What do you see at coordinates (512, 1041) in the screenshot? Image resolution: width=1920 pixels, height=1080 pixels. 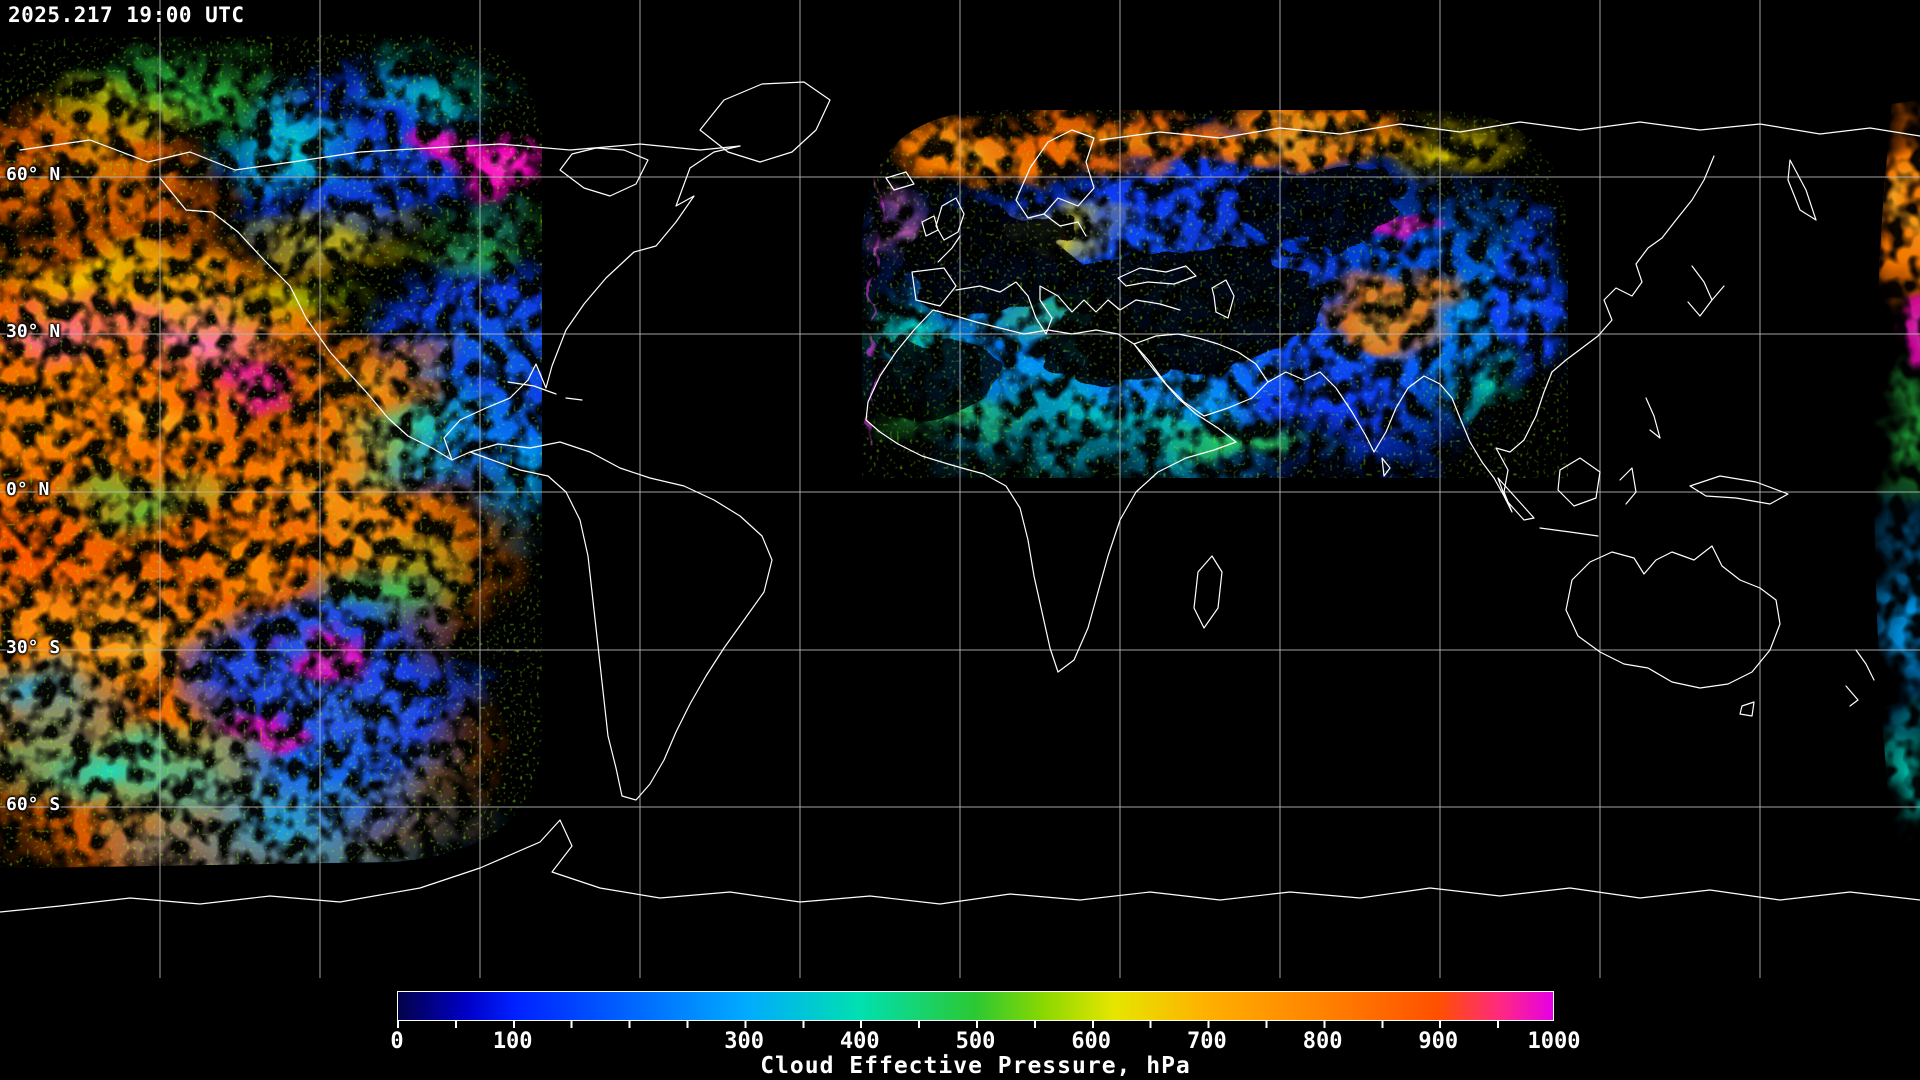 I see `colorbar-tick-label: 100` at bounding box center [512, 1041].